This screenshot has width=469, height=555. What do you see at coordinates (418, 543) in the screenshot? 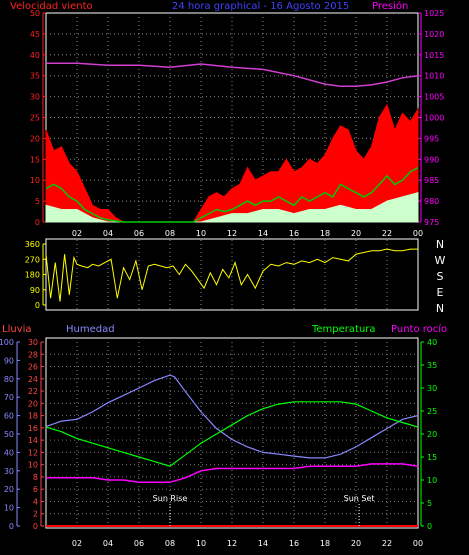
I see `temp-x-tick: 00` at bounding box center [418, 543].